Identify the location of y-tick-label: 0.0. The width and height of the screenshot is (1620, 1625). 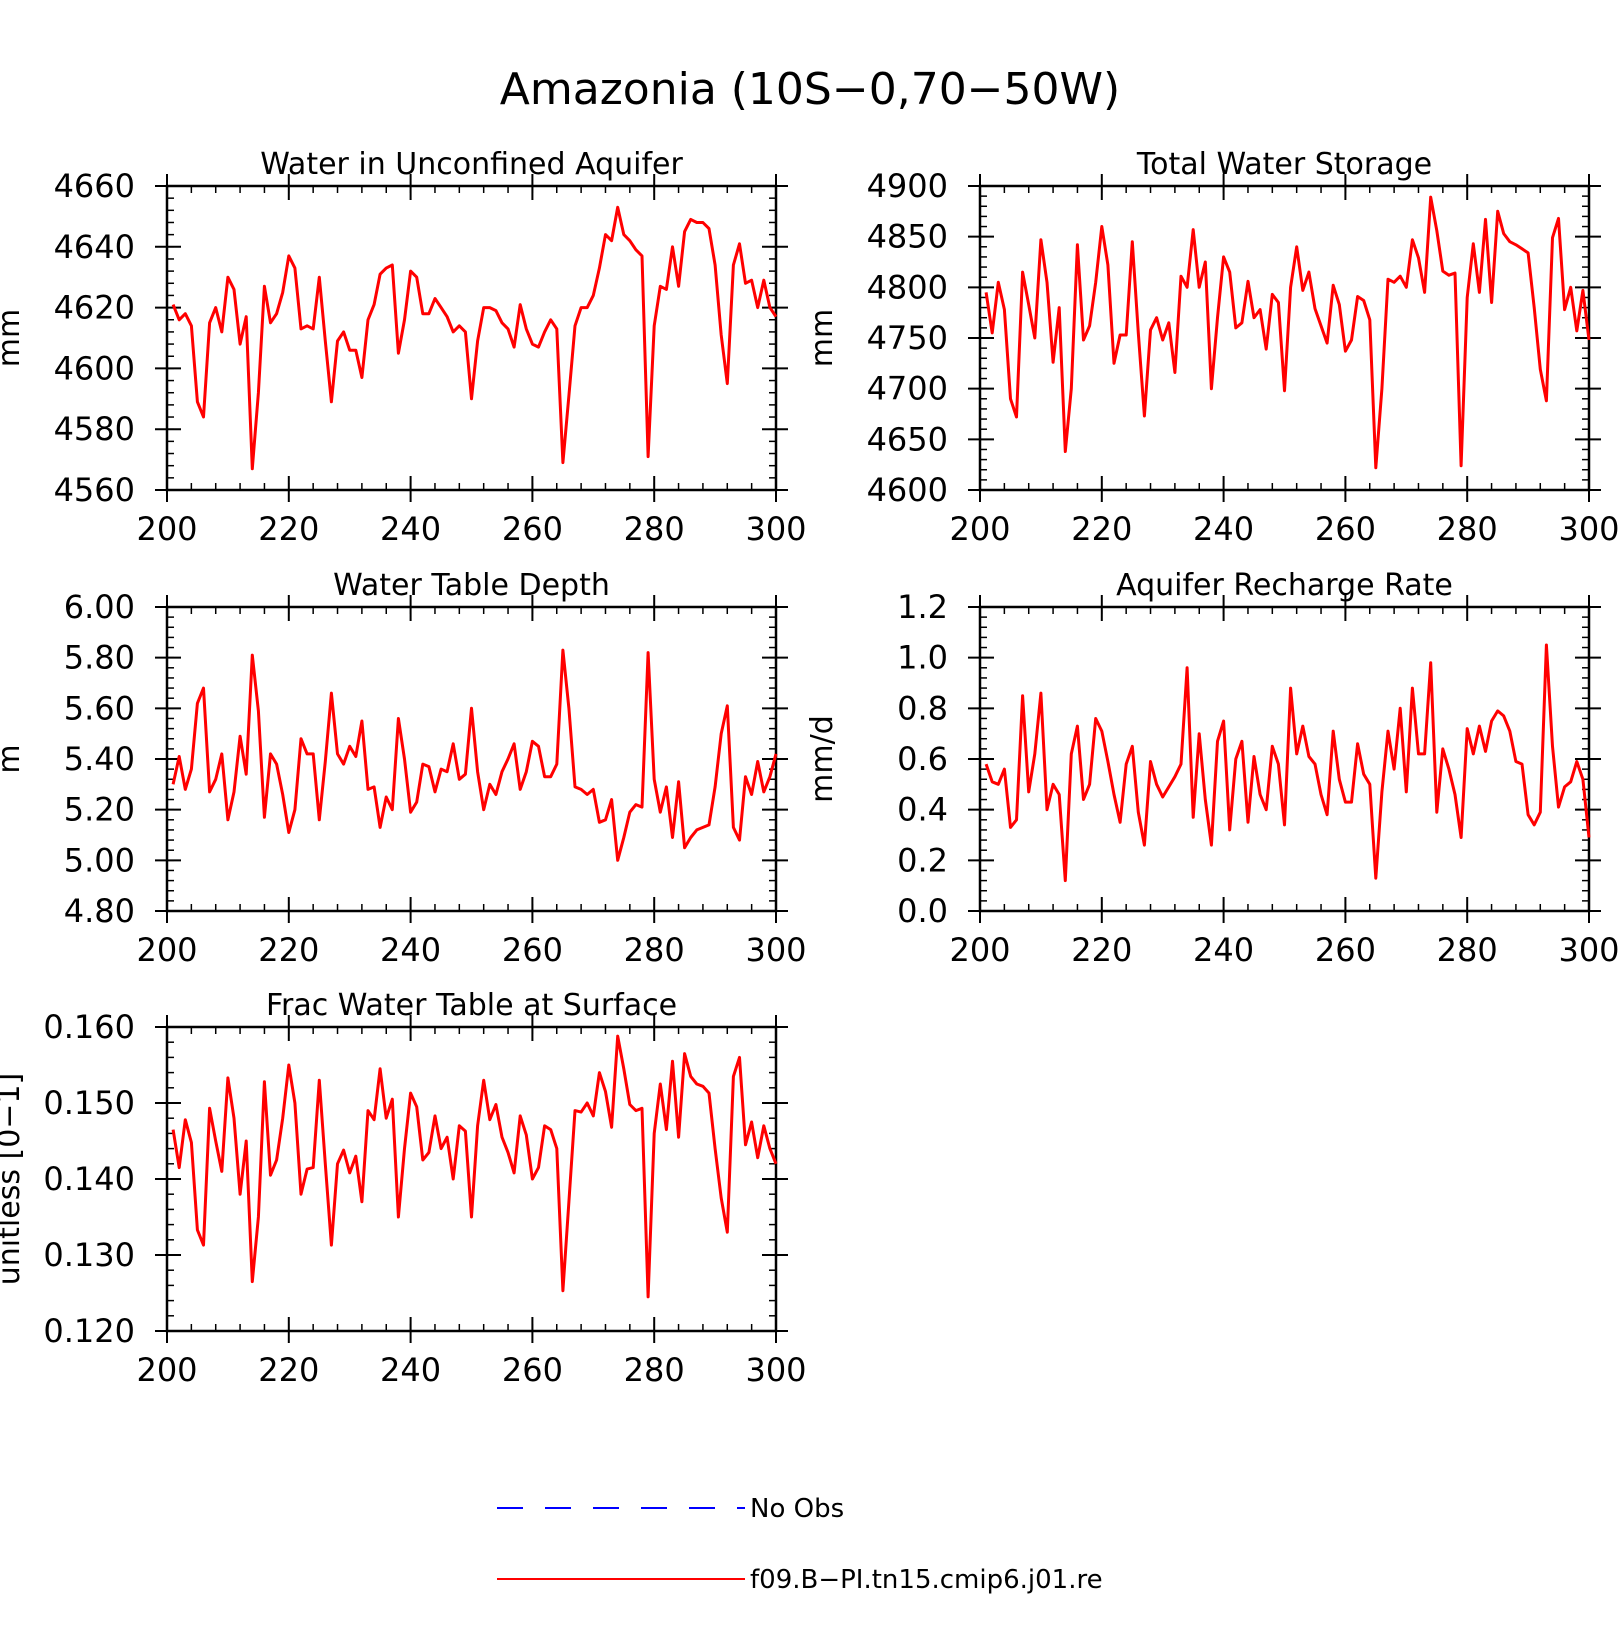
(922, 911).